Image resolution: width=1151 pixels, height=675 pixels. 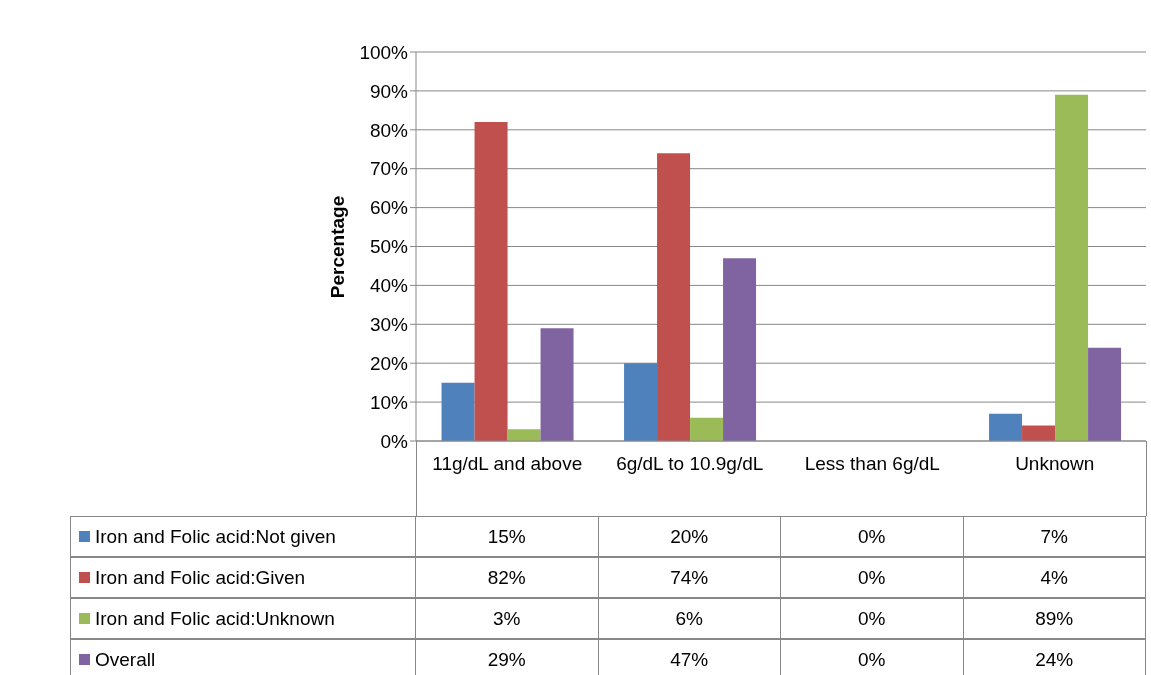 What do you see at coordinates (389, 402) in the screenshot?
I see `y-tick-label: 10%` at bounding box center [389, 402].